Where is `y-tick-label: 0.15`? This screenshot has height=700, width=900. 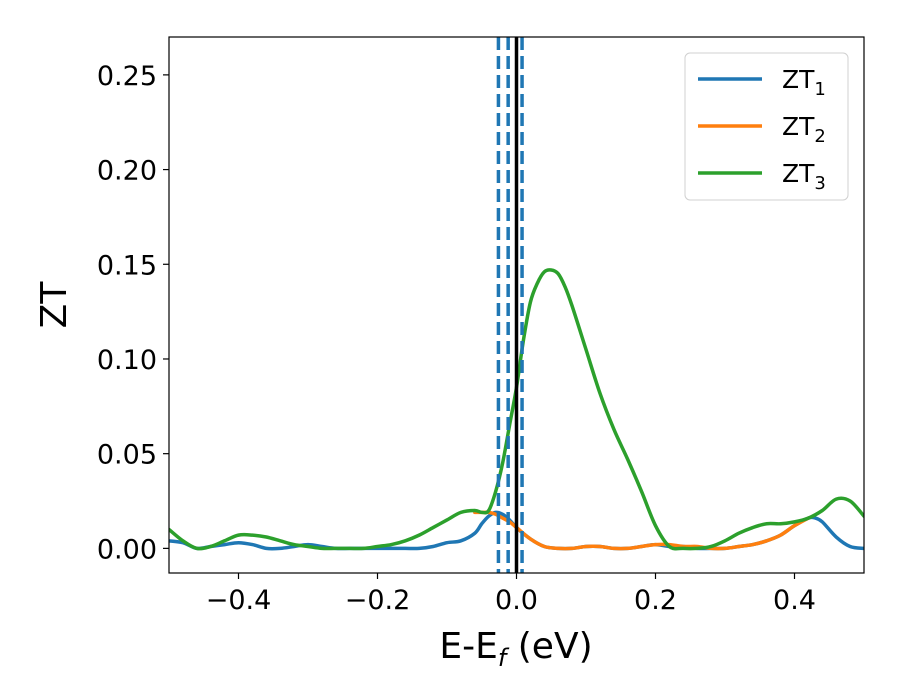 y-tick-label: 0.15 is located at coordinates (127, 265).